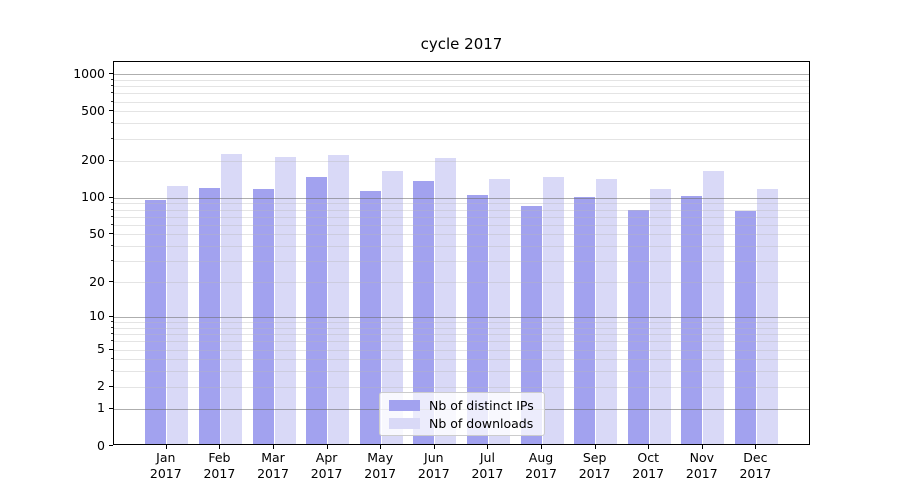 This screenshot has height=500, width=900. What do you see at coordinates (756, 447) in the screenshot?
I see `x-tick-mark-dec` at bounding box center [756, 447].